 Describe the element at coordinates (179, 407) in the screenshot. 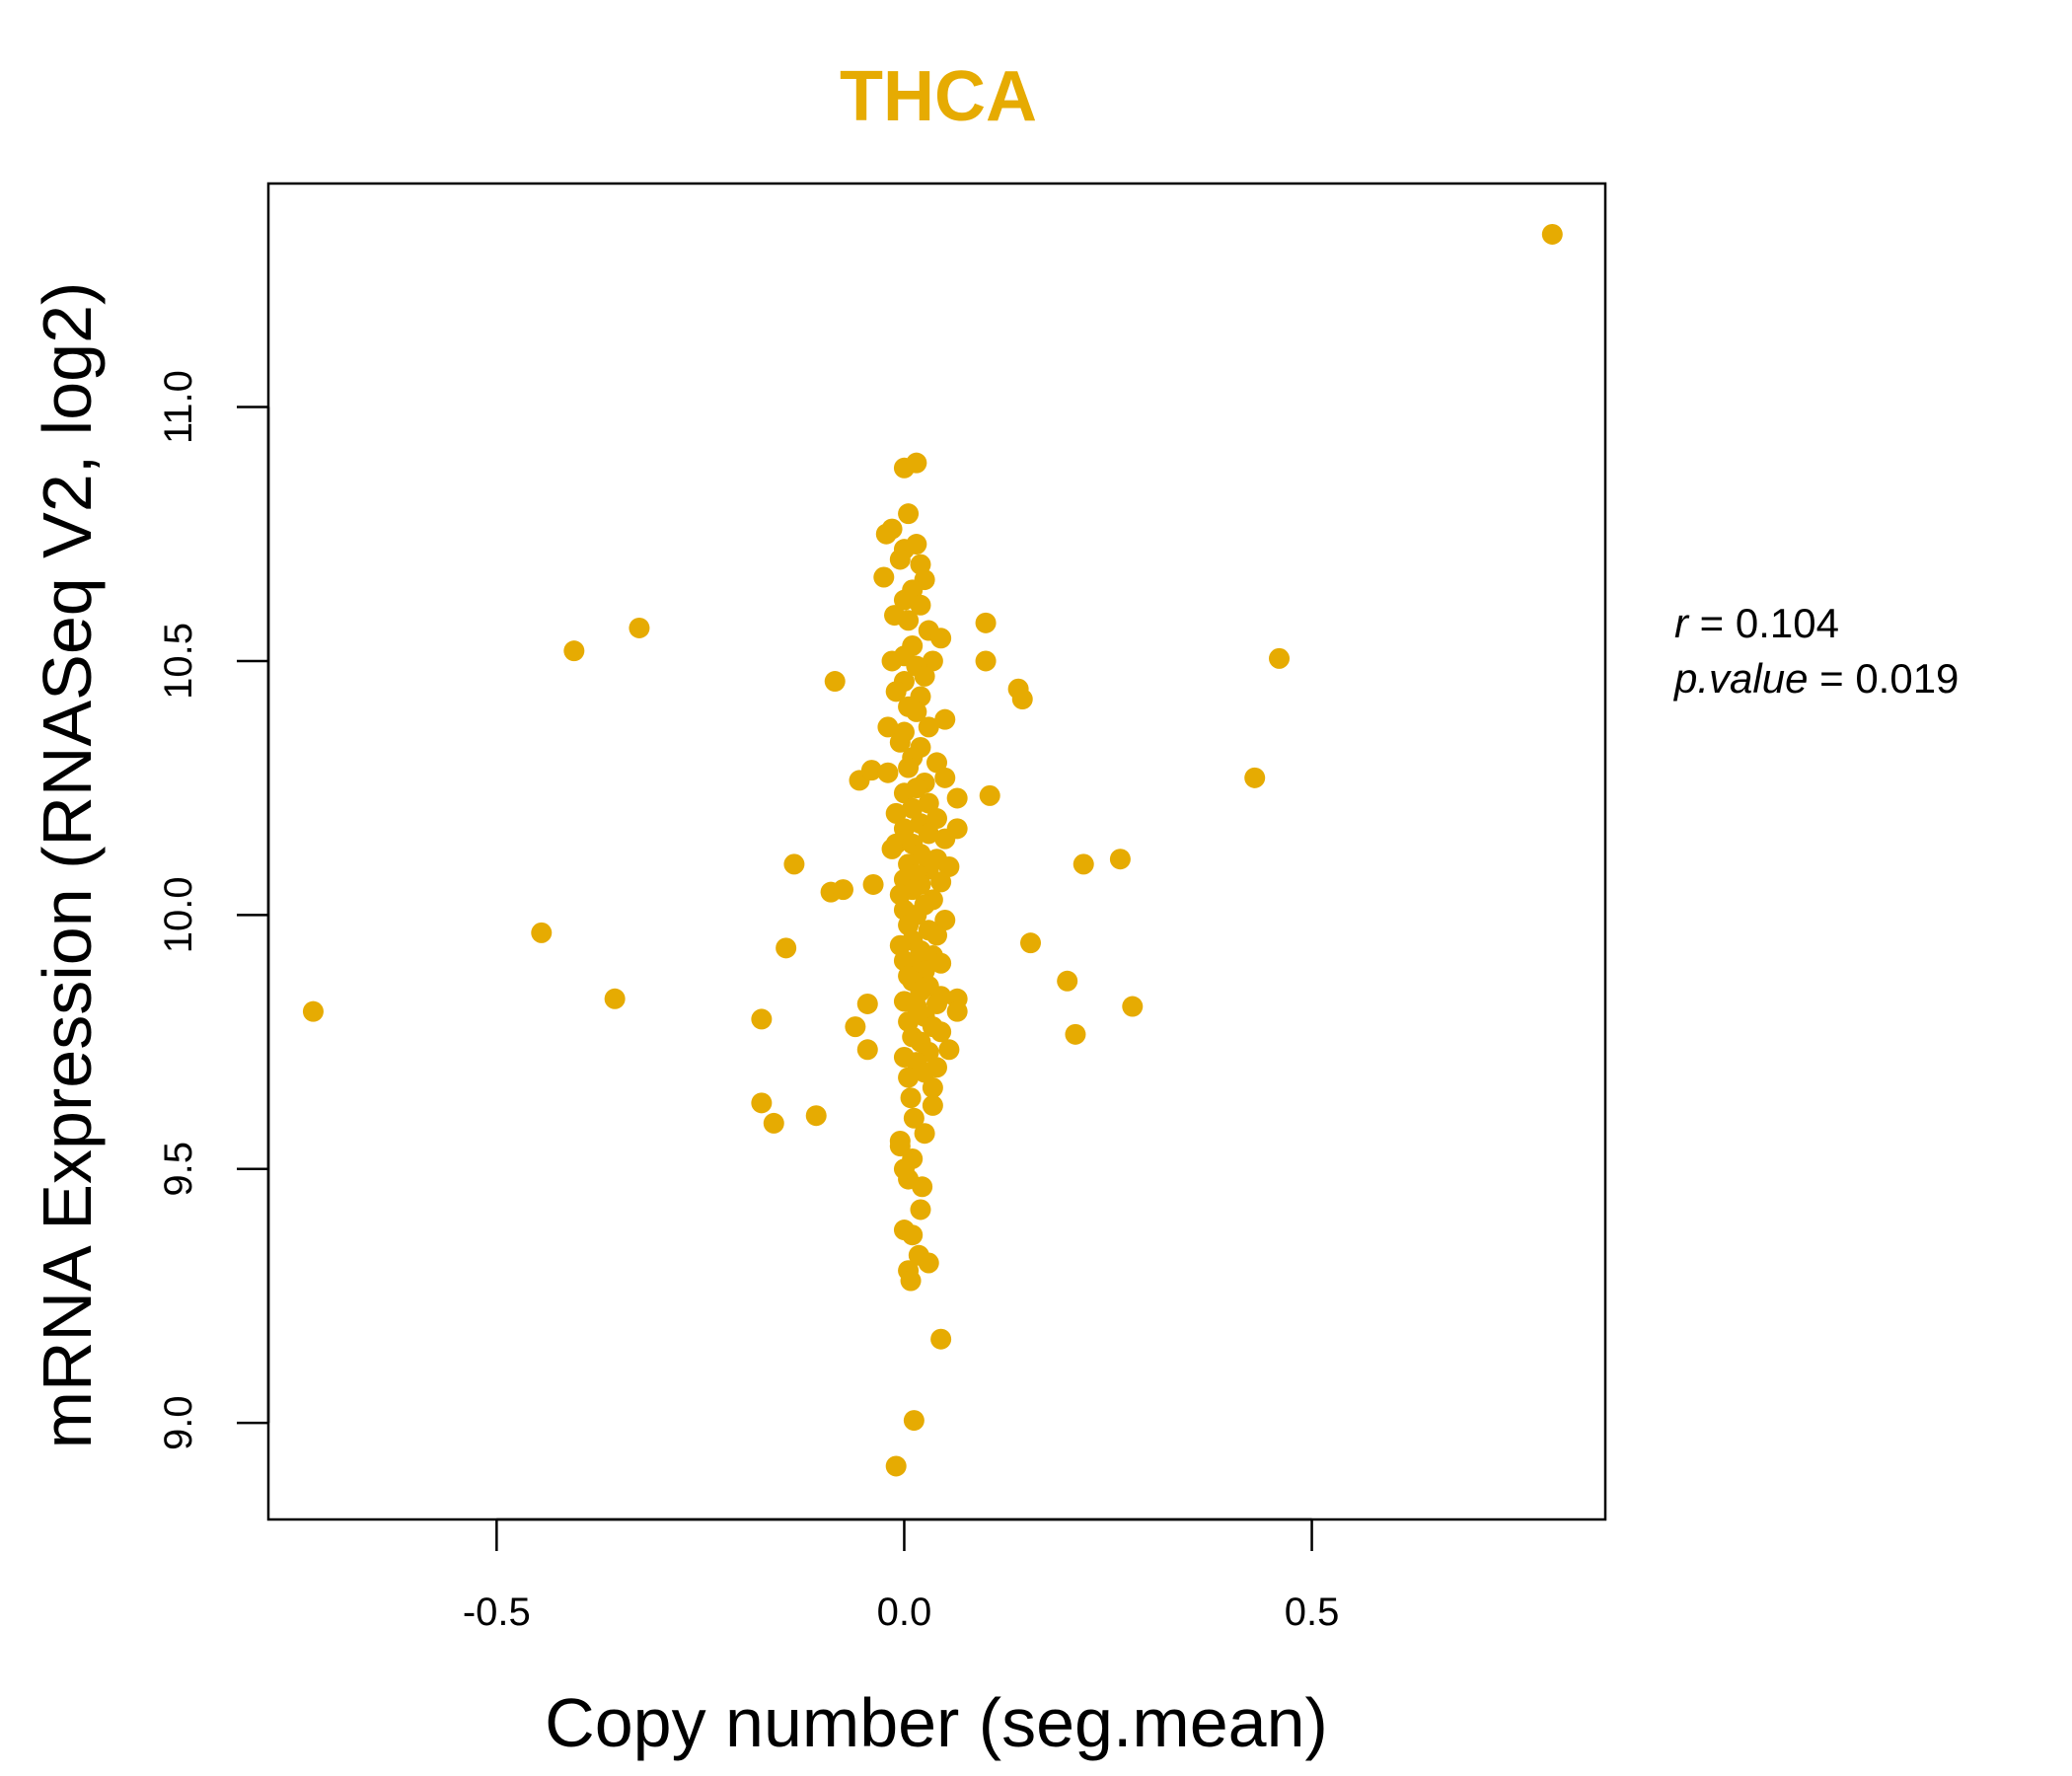

I see `y-tick-label: 11.0` at that location.